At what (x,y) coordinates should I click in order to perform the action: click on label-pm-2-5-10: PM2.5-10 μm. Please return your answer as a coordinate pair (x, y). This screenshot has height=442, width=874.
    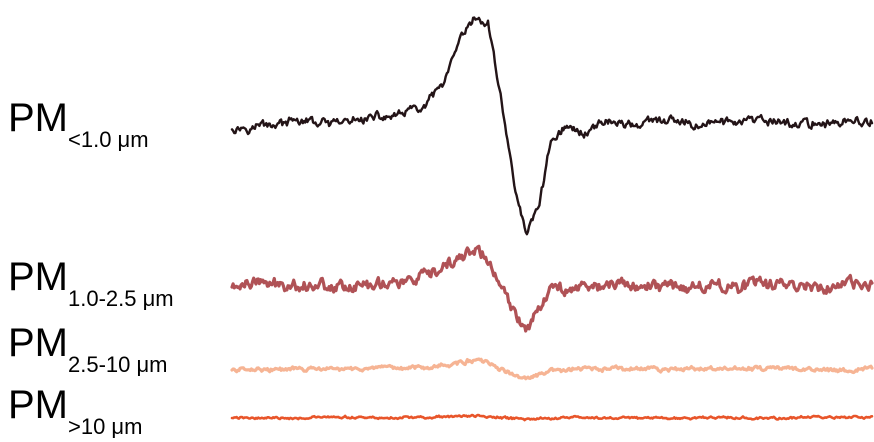
    Looking at the image, I should click on (88, 349).